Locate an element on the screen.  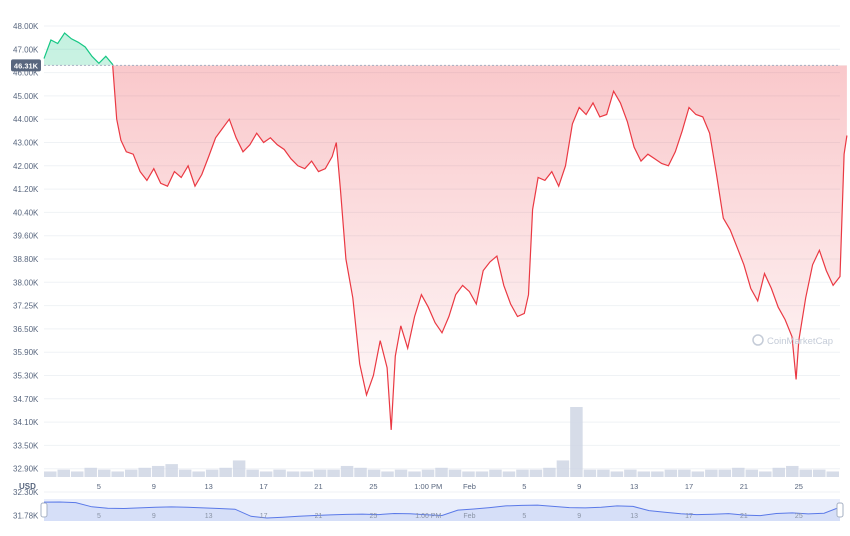
reference-price-badge-bg is located at coordinates (26, 65).